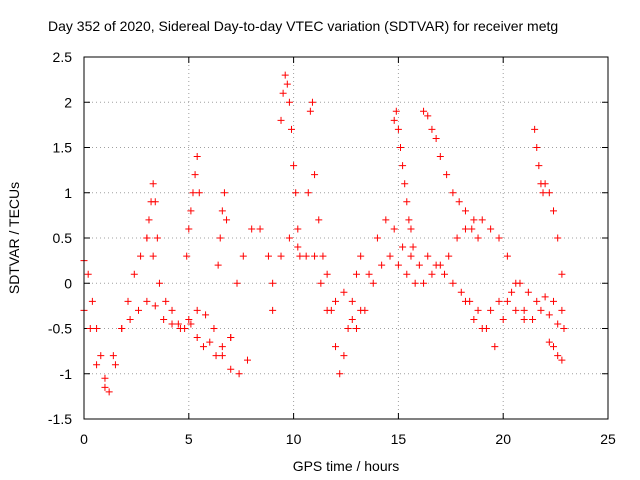 The width and height of the screenshot is (640, 480). What do you see at coordinates (346, 466) in the screenshot?
I see `x-axis-label: GPS time / hours` at bounding box center [346, 466].